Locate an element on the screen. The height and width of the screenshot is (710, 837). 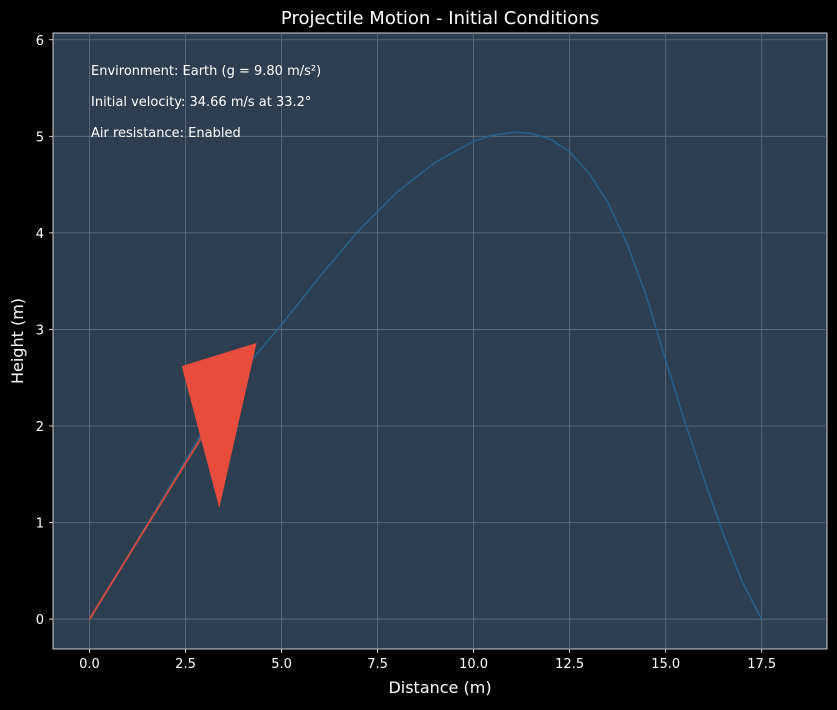
y-axis-label: Height (m) is located at coordinates (17, 341).